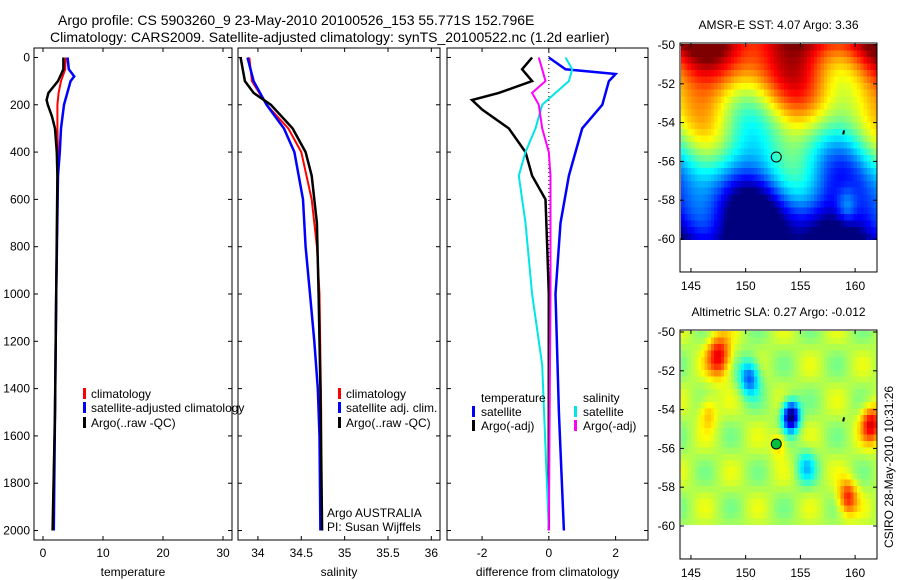 The width and height of the screenshot is (900, 580). What do you see at coordinates (345, 553) in the screenshot?
I see `x-tick-label: 35` at bounding box center [345, 553].